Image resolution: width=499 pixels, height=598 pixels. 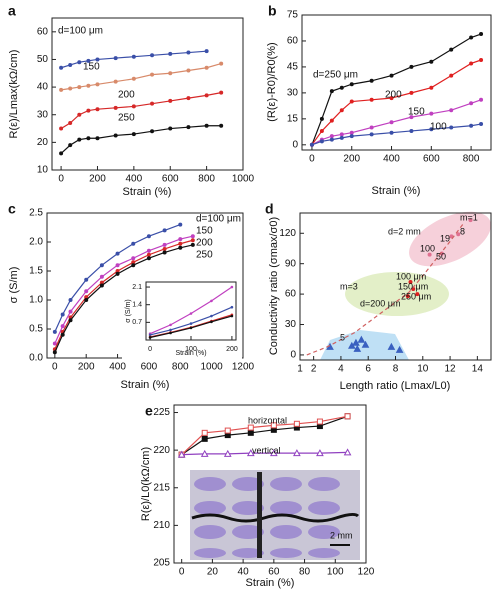 I want to click on x-tick-label: 200, so click(x=86, y=367).